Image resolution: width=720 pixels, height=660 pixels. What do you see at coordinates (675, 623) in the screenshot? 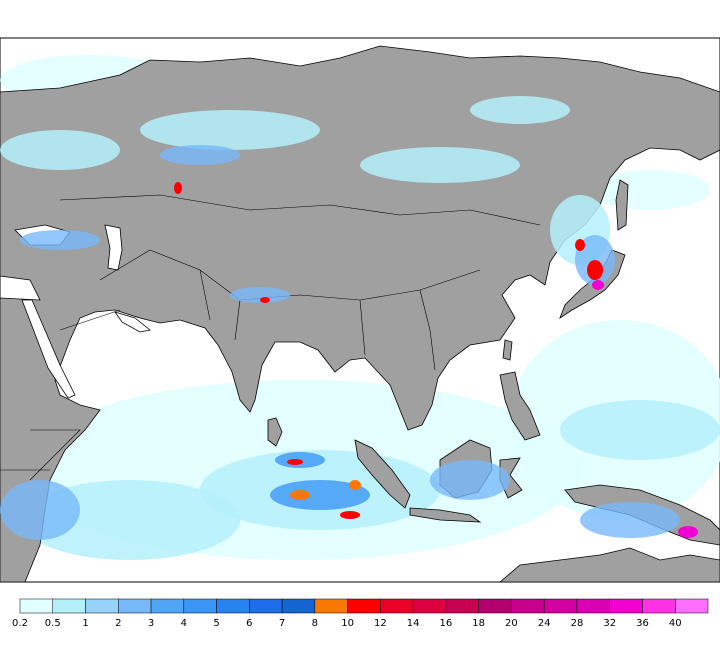
I see `colorbar-label: 40` at bounding box center [675, 623].